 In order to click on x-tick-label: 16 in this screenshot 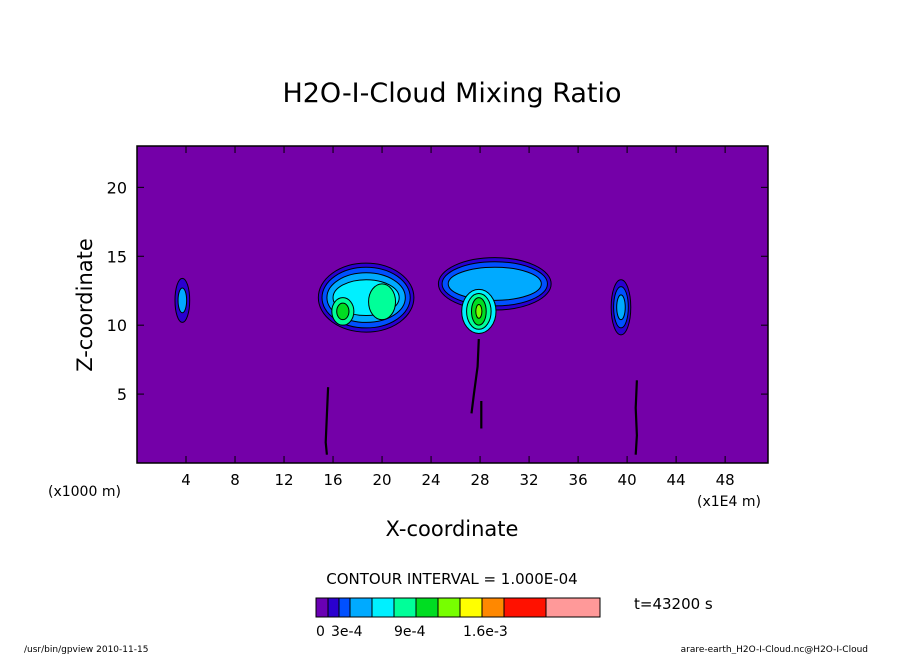, I will do `click(332, 480)`.